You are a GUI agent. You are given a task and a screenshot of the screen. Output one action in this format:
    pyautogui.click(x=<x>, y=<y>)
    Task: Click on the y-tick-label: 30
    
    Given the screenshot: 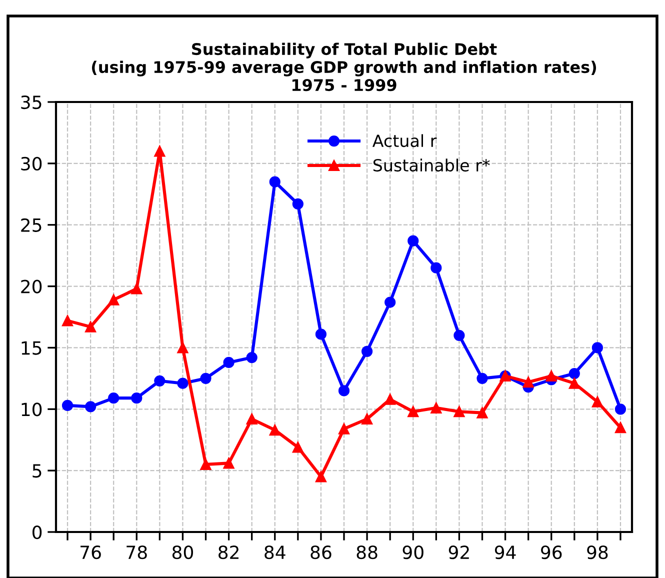 What is the action you would take?
    pyautogui.click(x=31, y=163)
    